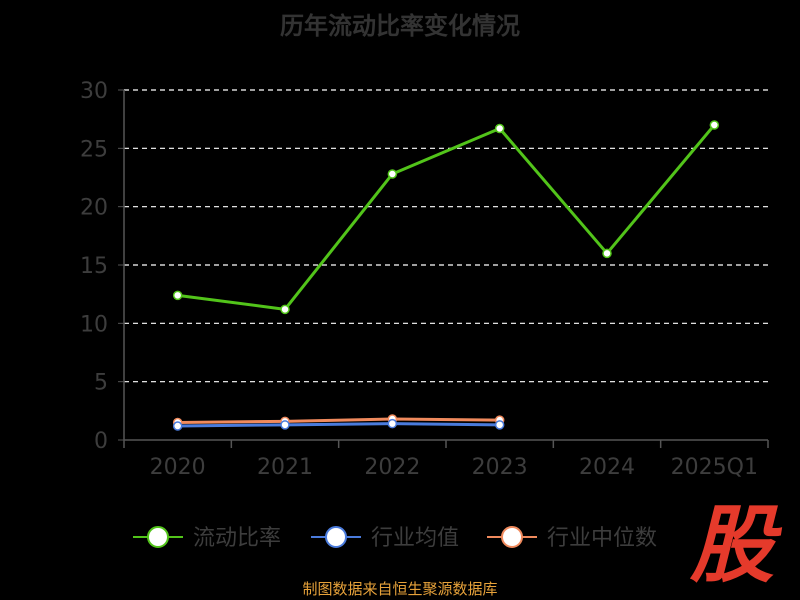 This screenshot has height=600, width=800. What do you see at coordinates (400, 26) in the screenshot?
I see `chart-title: 历年流动比率变化情况` at bounding box center [400, 26].